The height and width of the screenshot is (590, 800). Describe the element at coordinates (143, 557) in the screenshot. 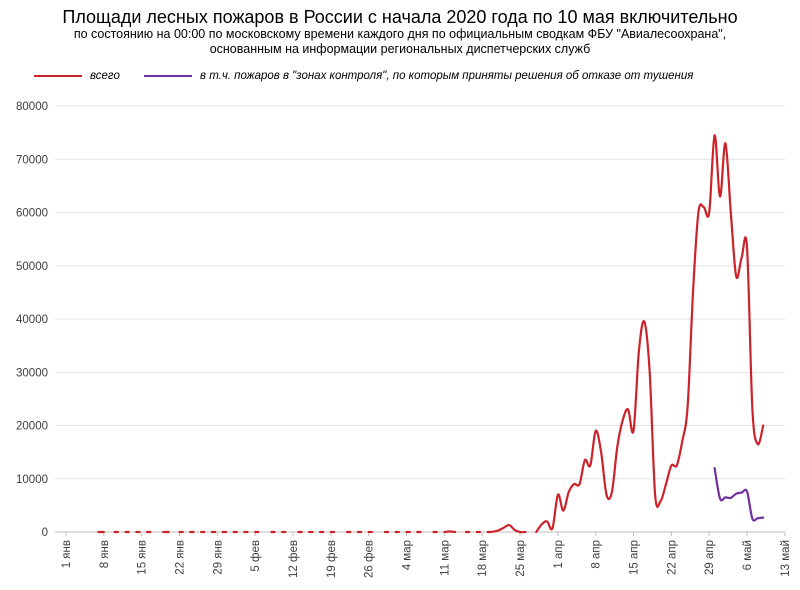

I see `x-tick-label: 15 янв` at that location.